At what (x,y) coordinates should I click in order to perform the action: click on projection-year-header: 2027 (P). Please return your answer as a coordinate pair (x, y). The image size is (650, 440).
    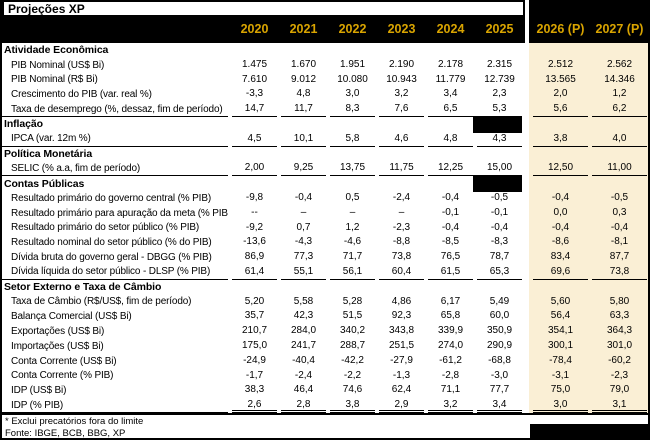
    Looking at the image, I should click on (619, 29).